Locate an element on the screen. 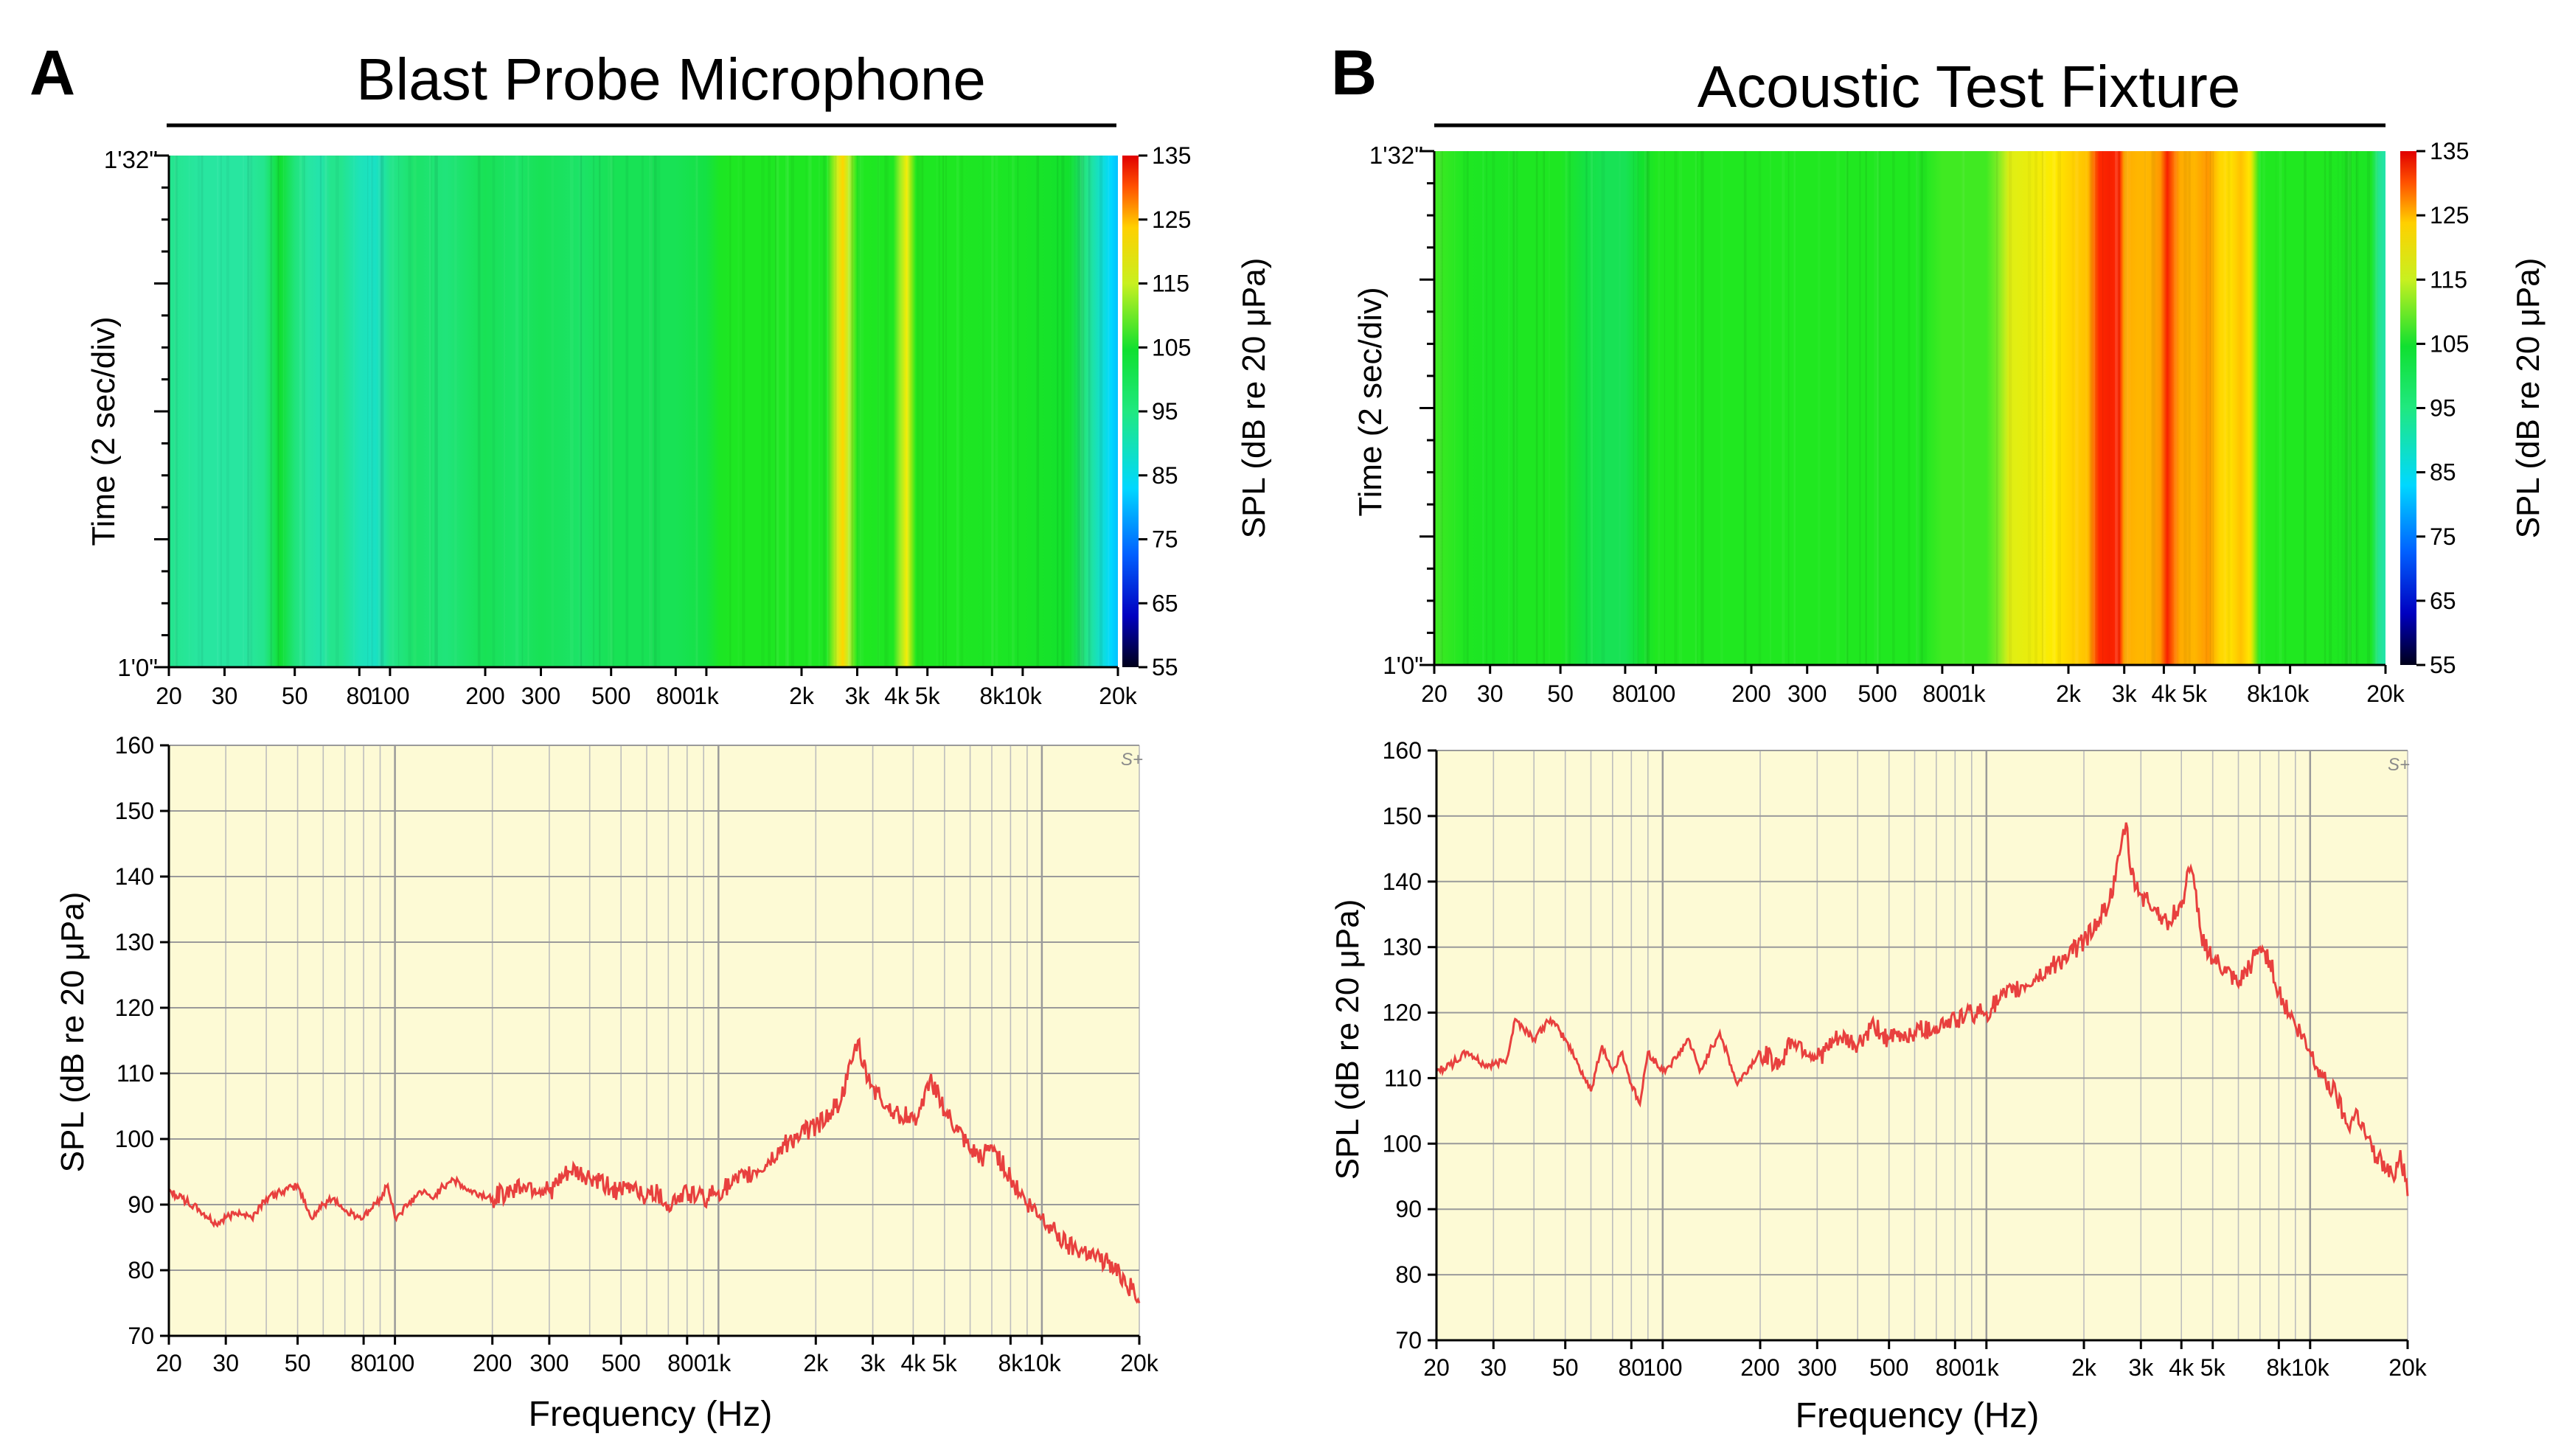 The height and width of the screenshot is (1456, 2561). colorbar-tick-label: 115 is located at coordinates (1170, 284).